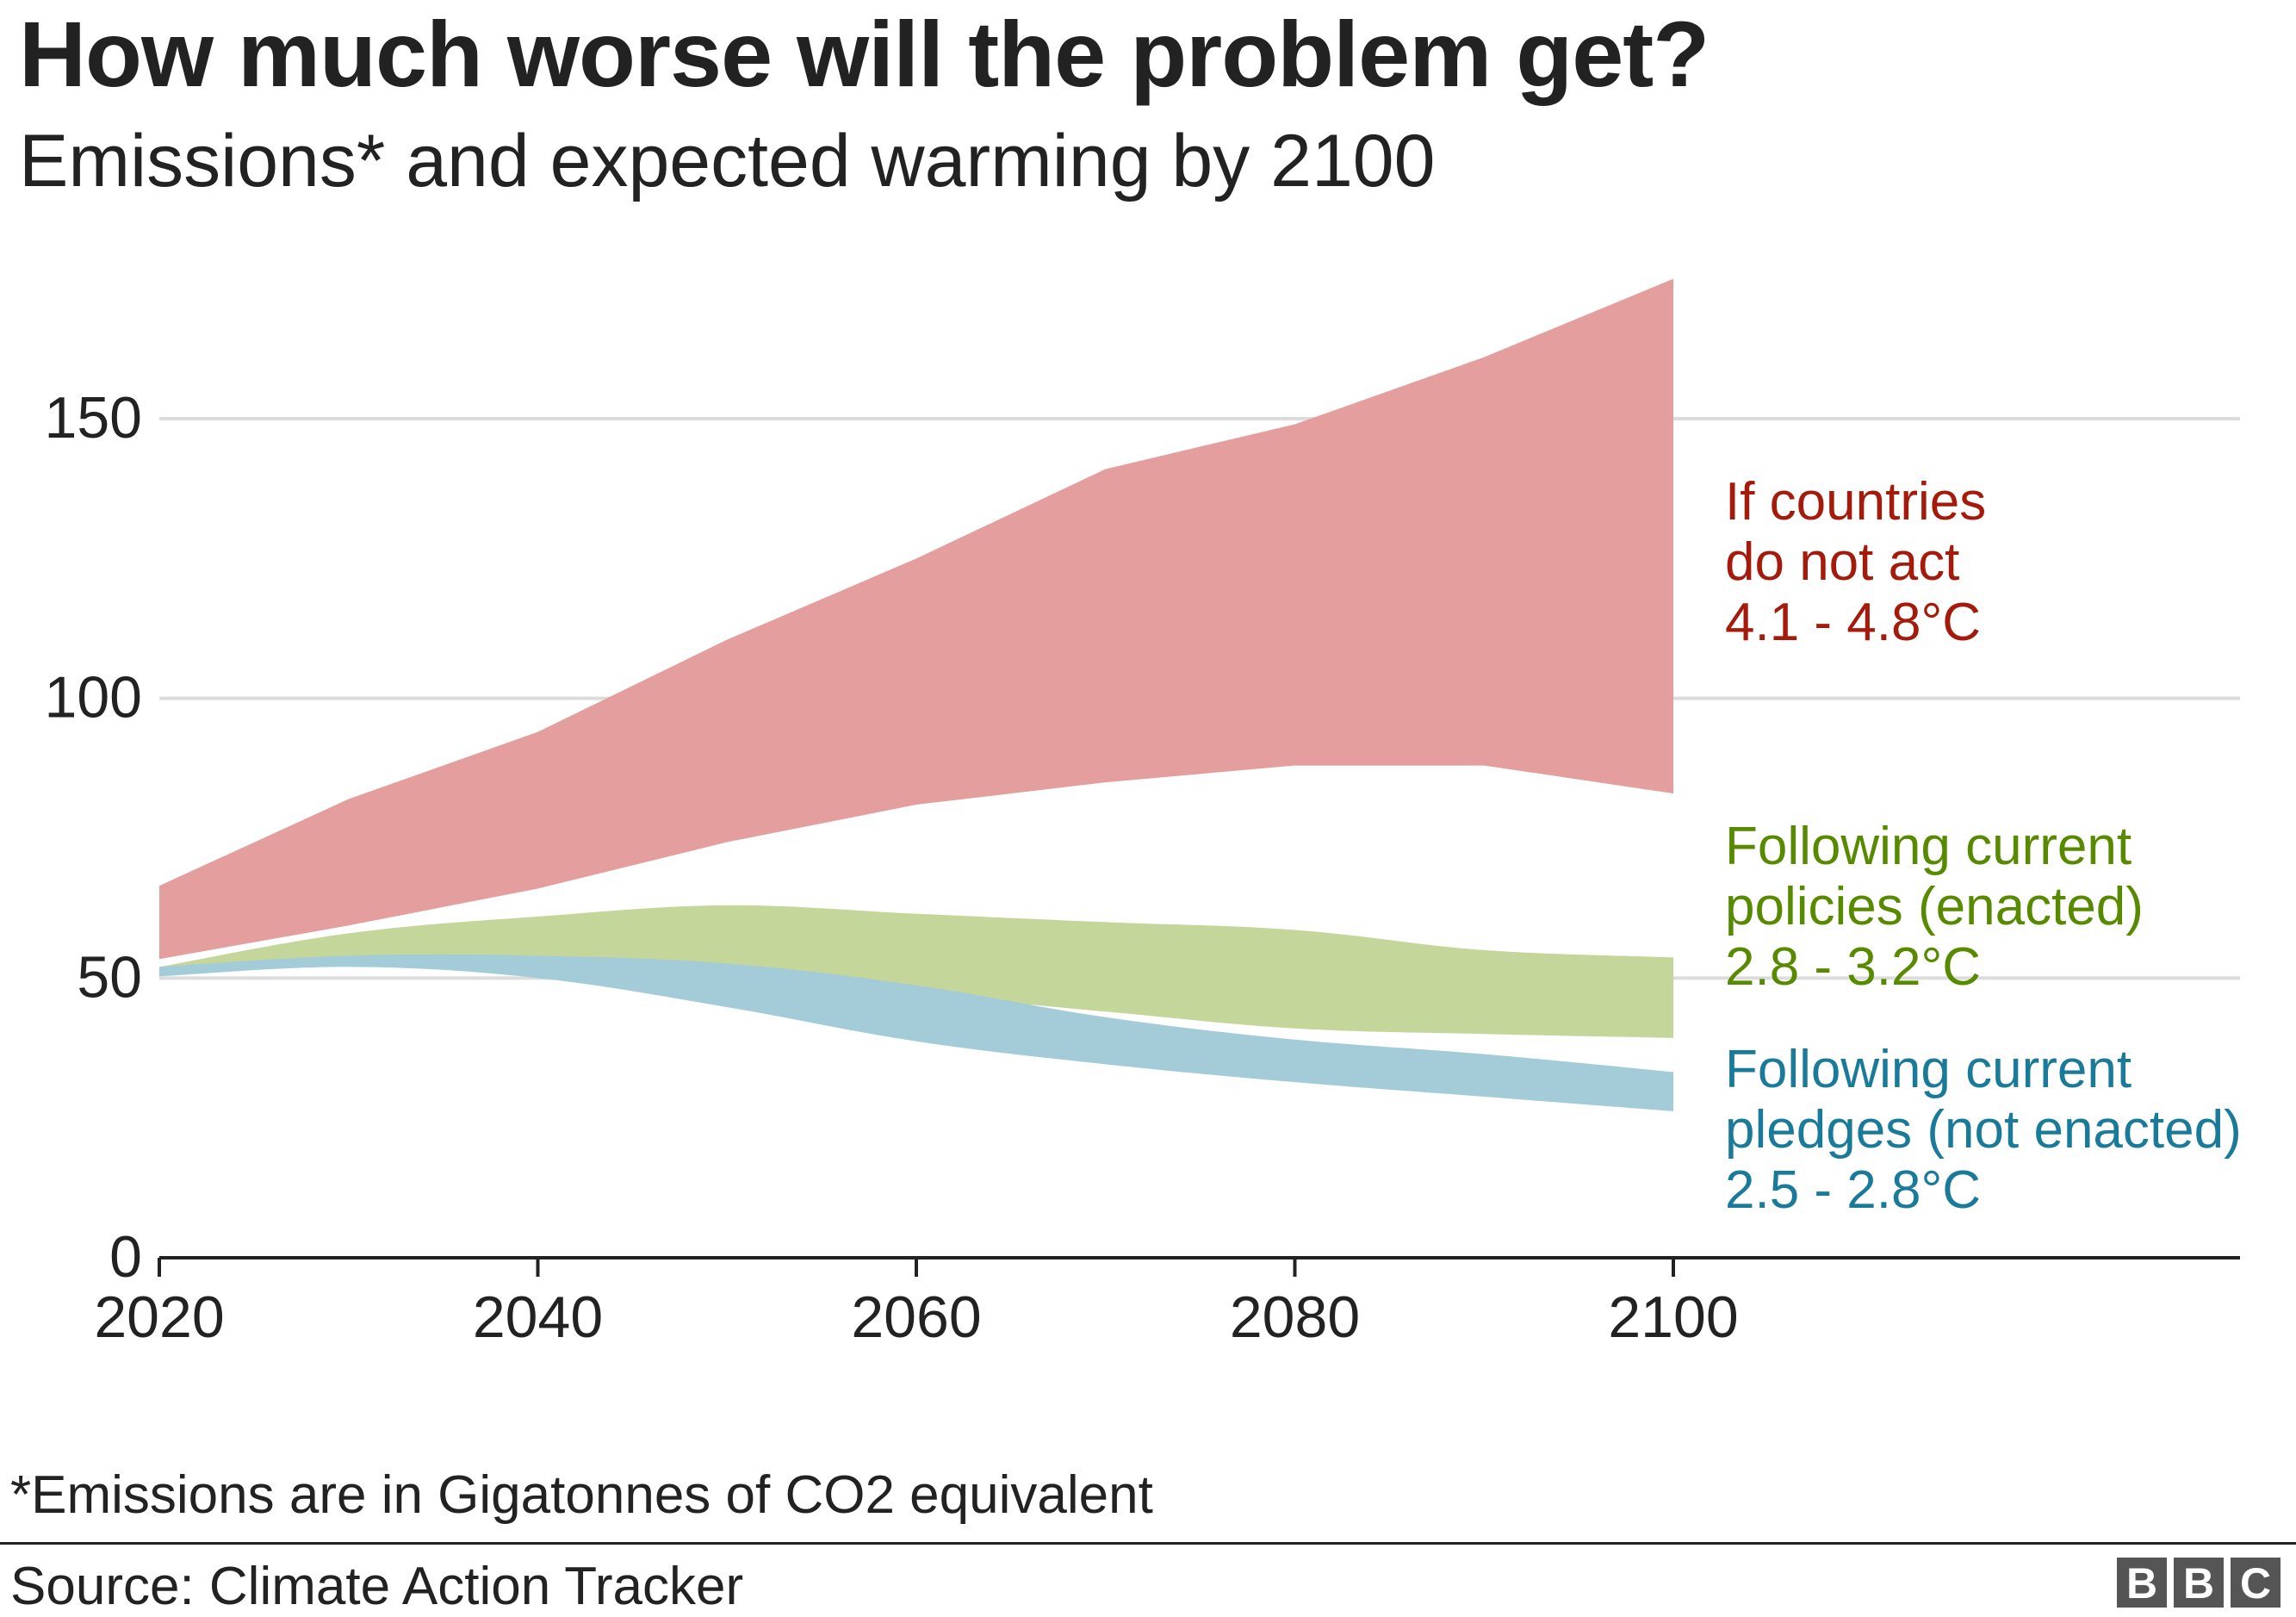 The height and width of the screenshot is (1617, 2296). I want to click on chart-title: How much worse will the problem get?, so click(864, 54).